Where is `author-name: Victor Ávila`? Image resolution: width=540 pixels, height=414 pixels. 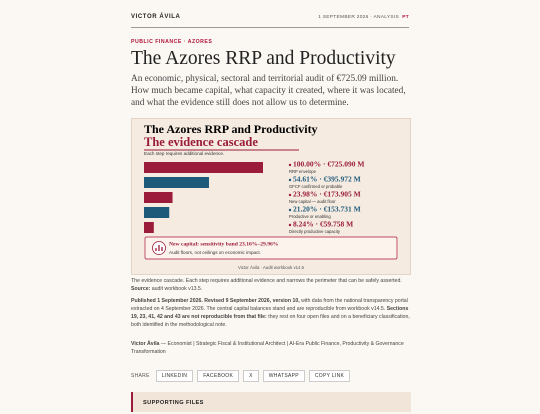 author-name: Victor Ávila is located at coordinates (145, 344).